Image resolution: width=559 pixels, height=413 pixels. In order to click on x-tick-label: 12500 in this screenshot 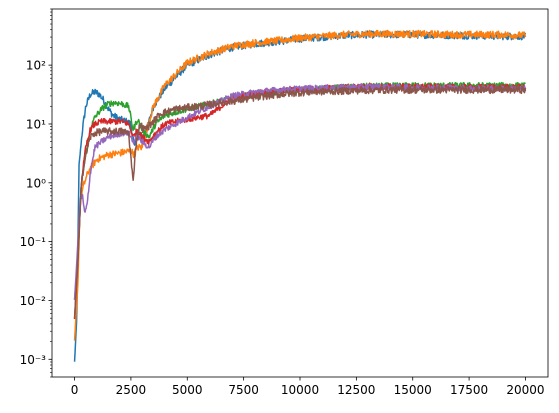, I will do `click(356, 390)`.